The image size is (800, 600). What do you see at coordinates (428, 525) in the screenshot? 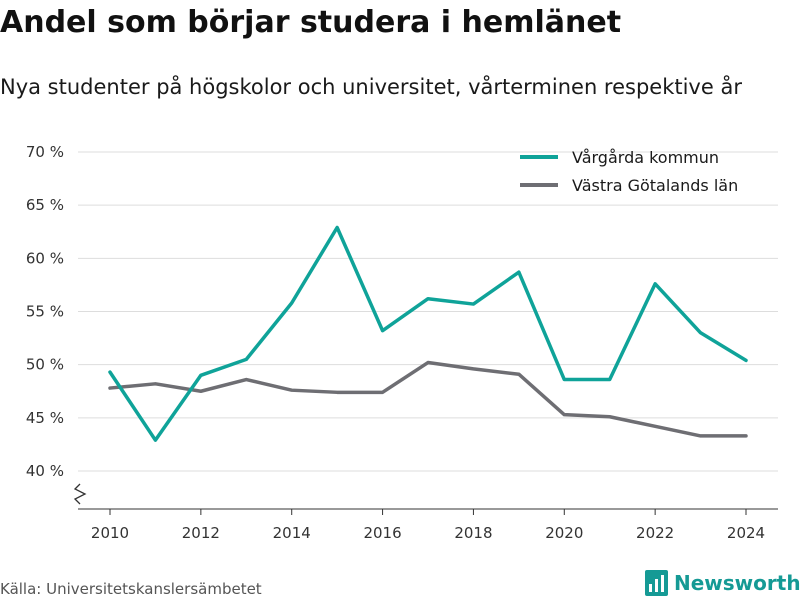
I see `x-axis: 2010 2012 2014 2016 2018 2020 2022 2024` at bounding box center [428, 525].